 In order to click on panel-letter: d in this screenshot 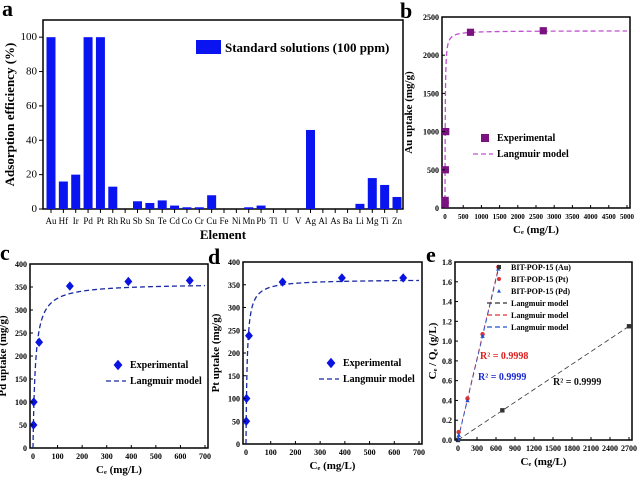, I will do `click(214, 256)`.